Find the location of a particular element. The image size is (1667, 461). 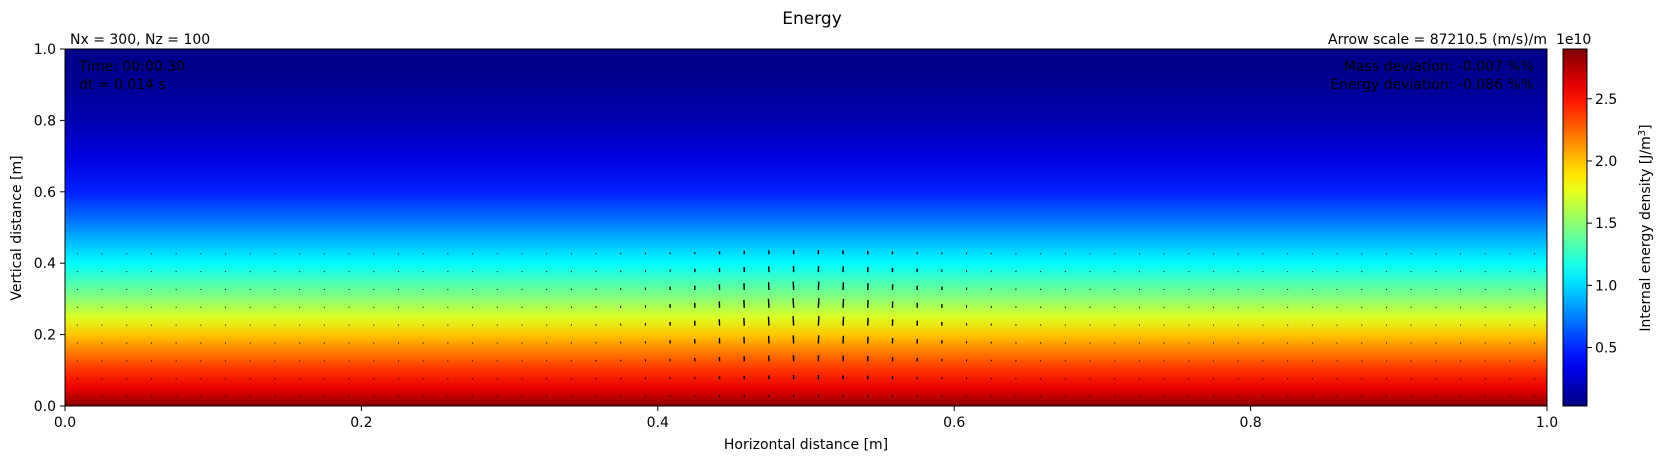

y-axis-ticks: 0.0 0.2 0.4 0.6 0.8 1.0 is located at coordinates (49, 228).